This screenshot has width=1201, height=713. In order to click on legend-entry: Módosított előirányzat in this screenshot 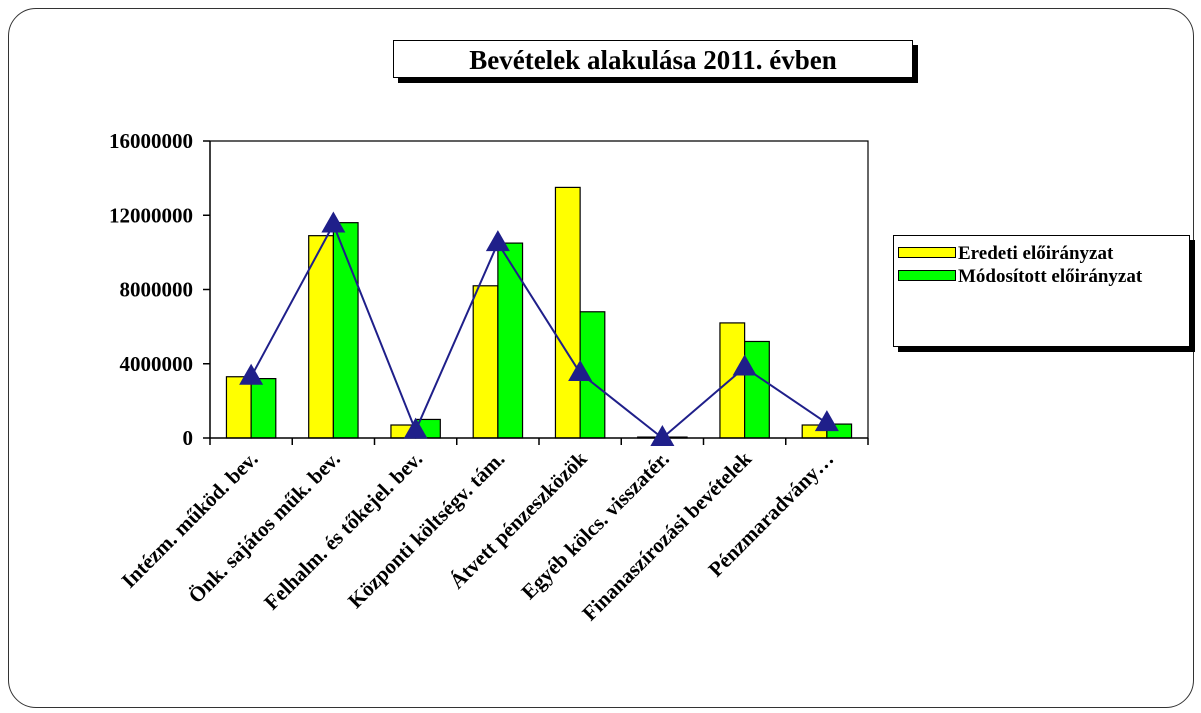, I will do `click(1038, 276)`.